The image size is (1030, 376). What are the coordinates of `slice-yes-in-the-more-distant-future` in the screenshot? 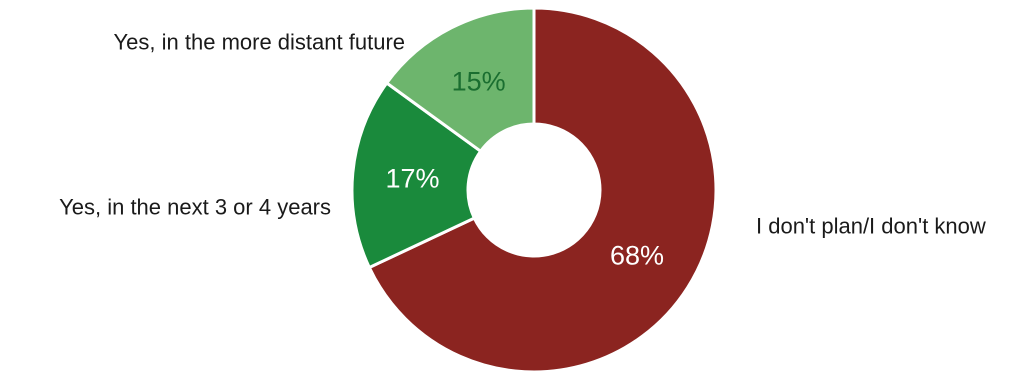 It's located at (460, 79).